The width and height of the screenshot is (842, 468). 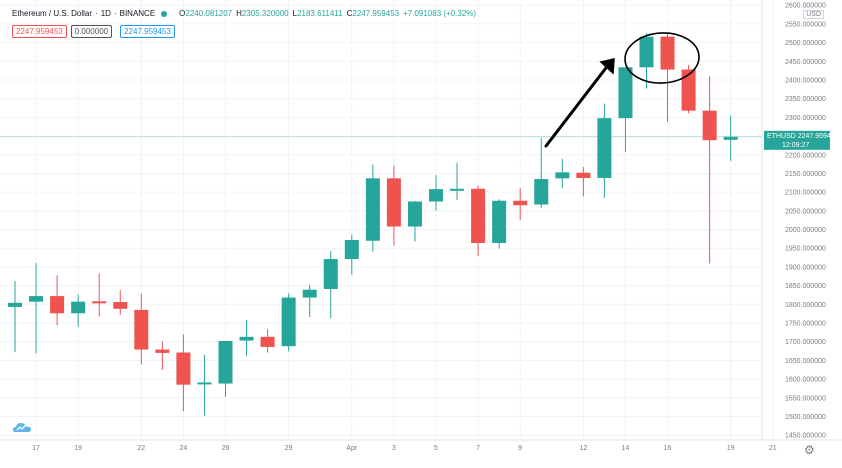 What do you see at coordinates (805, 436) in the screenshot?
I see `y-tick-label: 1450.000000` at bounding box center [805, 436].